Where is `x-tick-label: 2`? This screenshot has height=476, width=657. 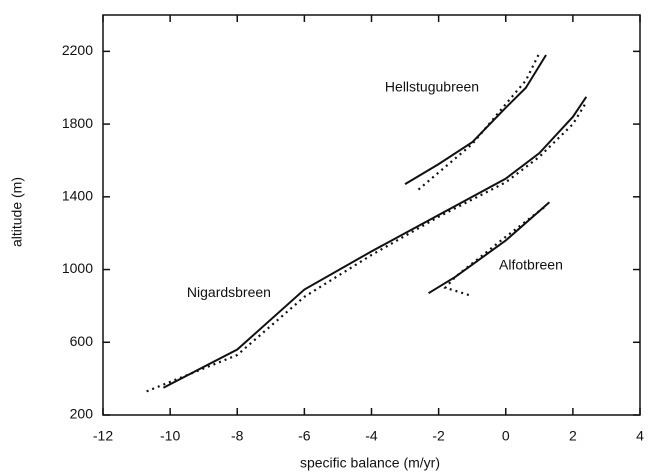 x-tick-label: 2 is located at coordinates (573, 436).